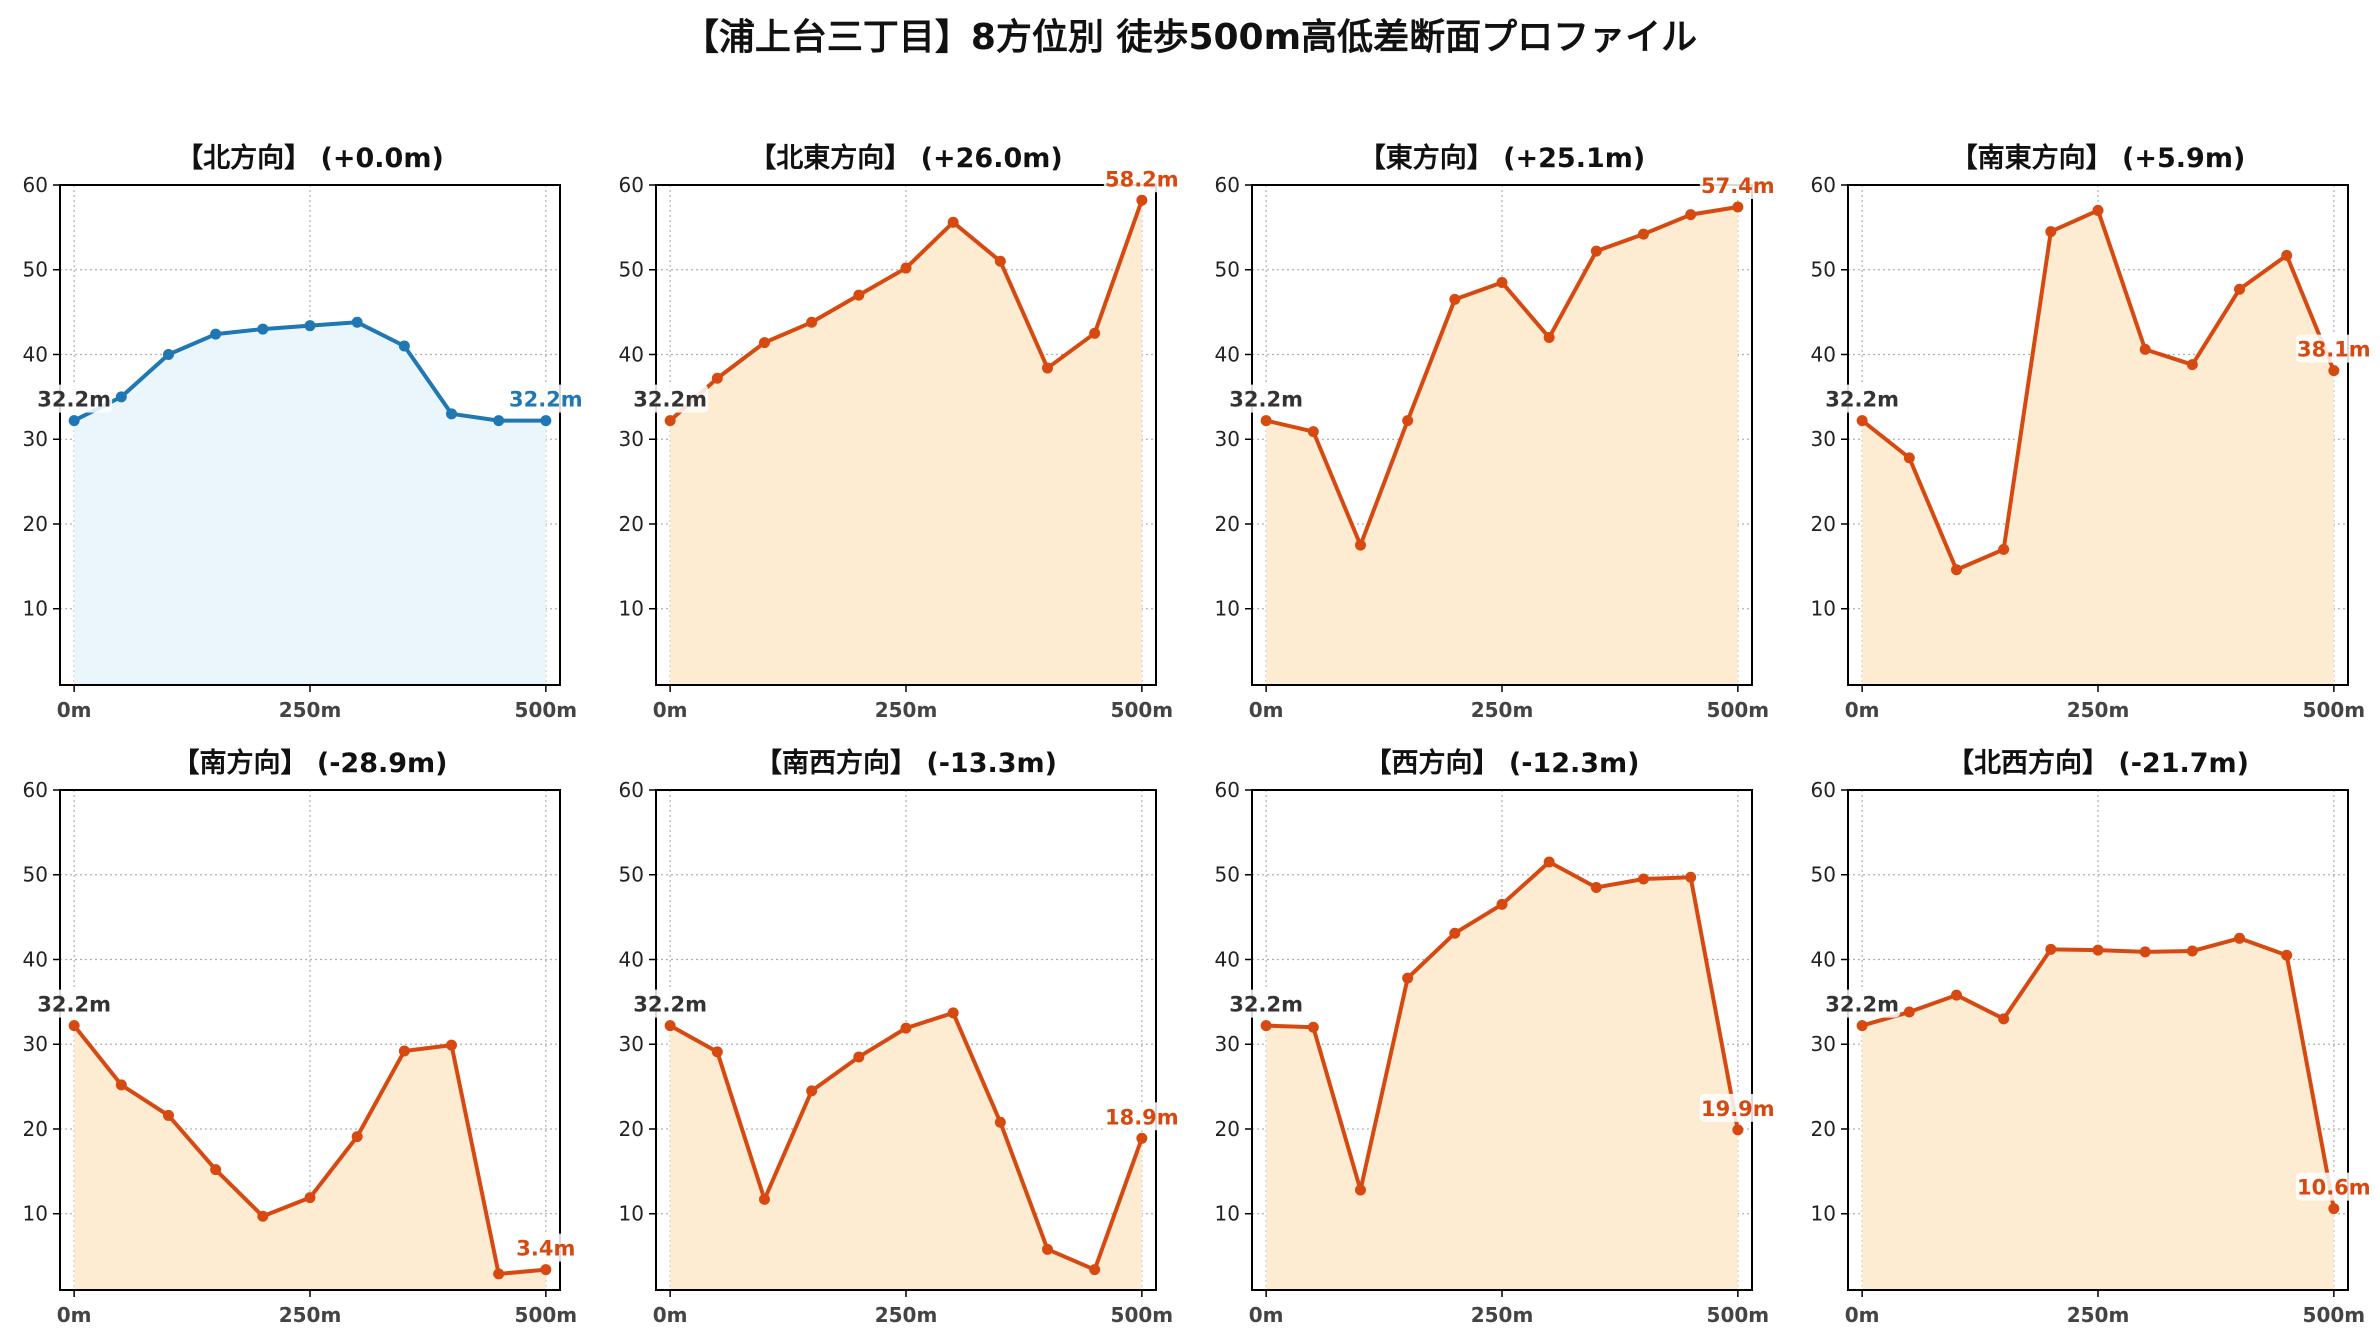  I want to click on end-elevation-label: 18.9m, so click(1142, 1117).